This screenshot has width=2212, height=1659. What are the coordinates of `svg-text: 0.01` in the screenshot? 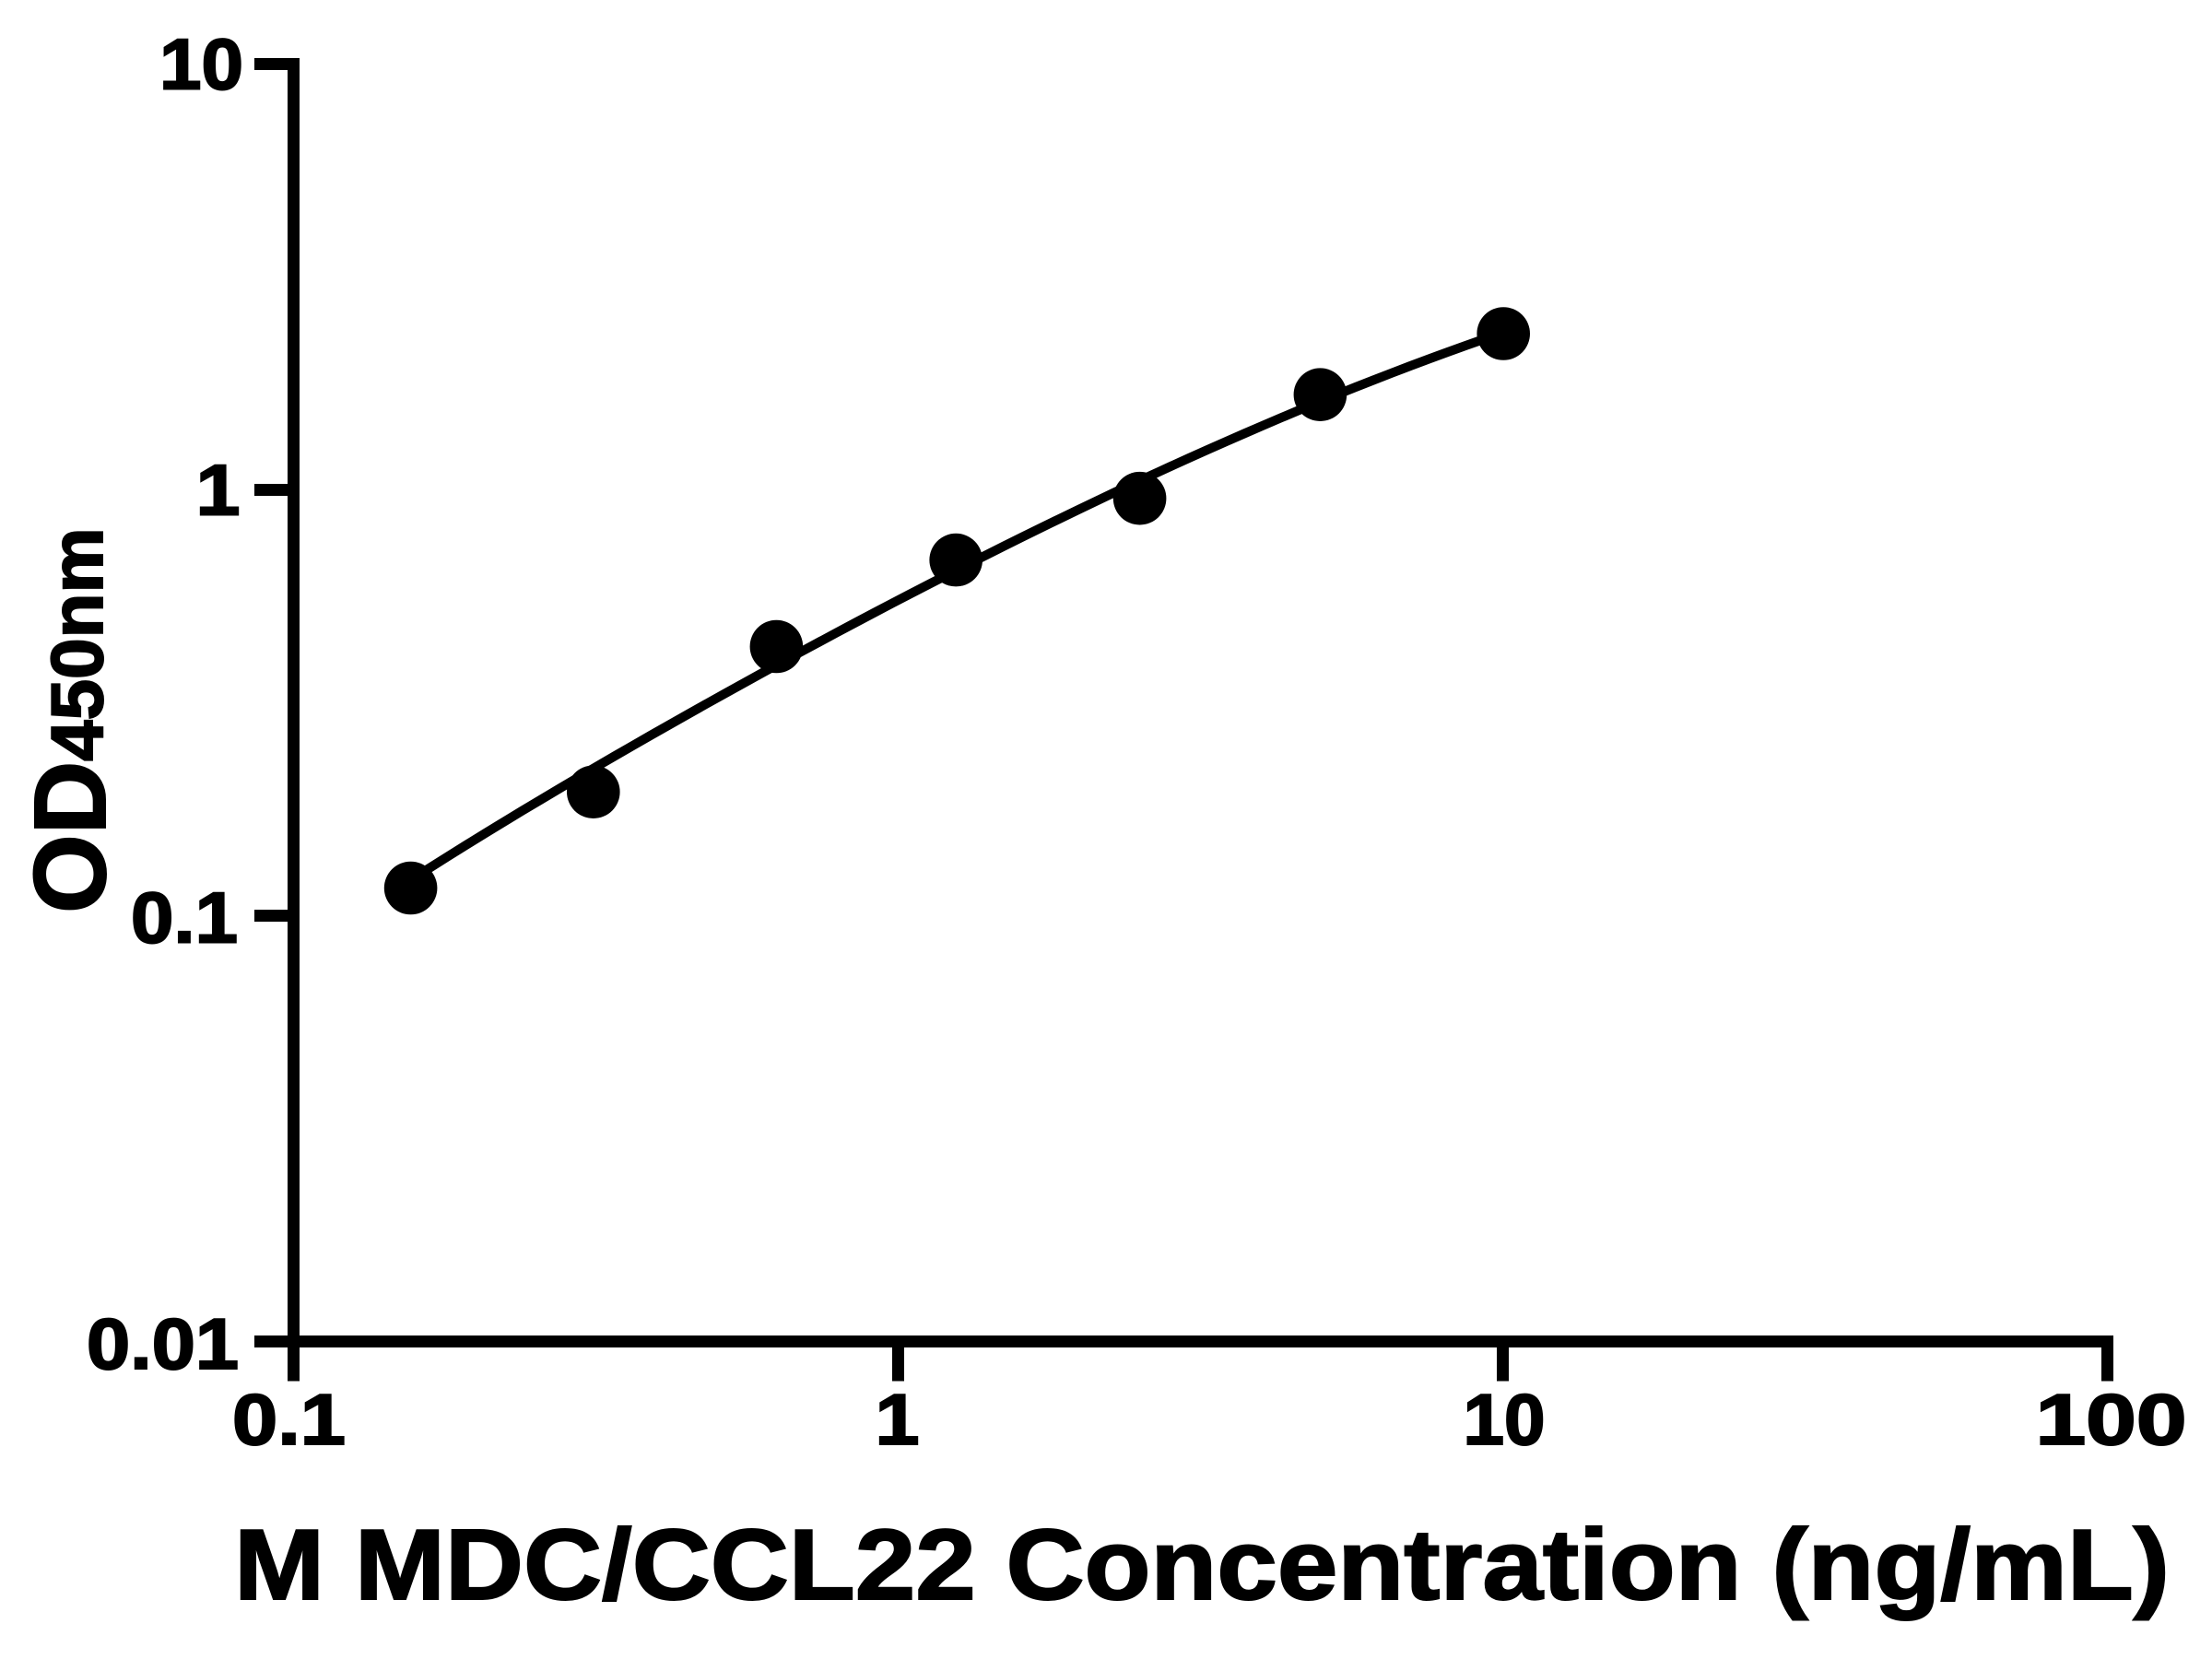 It's located at (163, 1343).